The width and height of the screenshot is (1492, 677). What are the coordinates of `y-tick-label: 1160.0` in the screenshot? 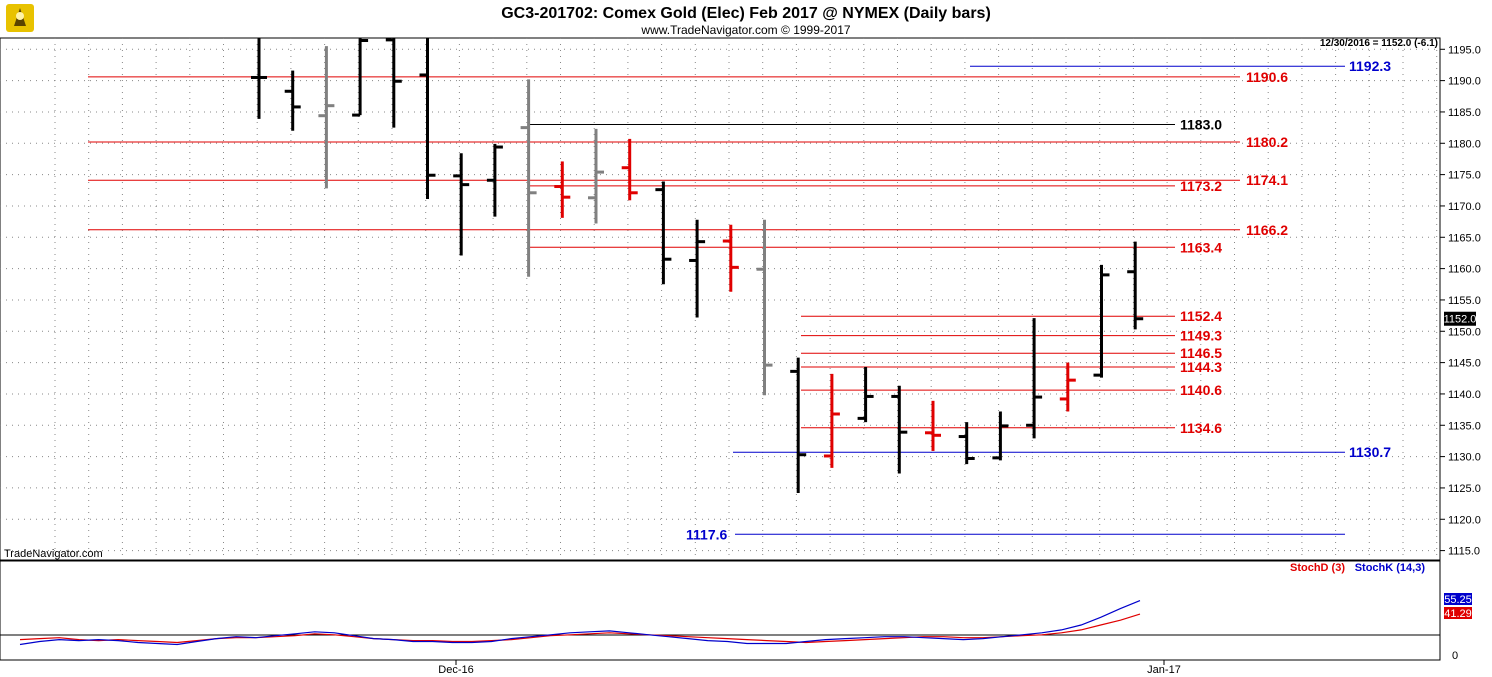 It's located at (1464, 270).